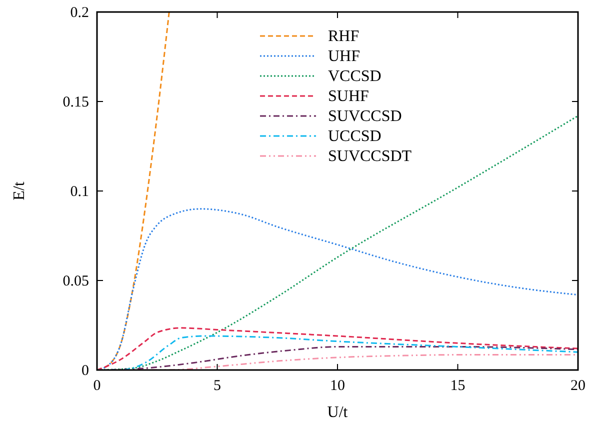  What do you see at coordinates (79, 192) in the screenshot?
I see `y-tick-label: 0.1` at bounding box center [79, 192].